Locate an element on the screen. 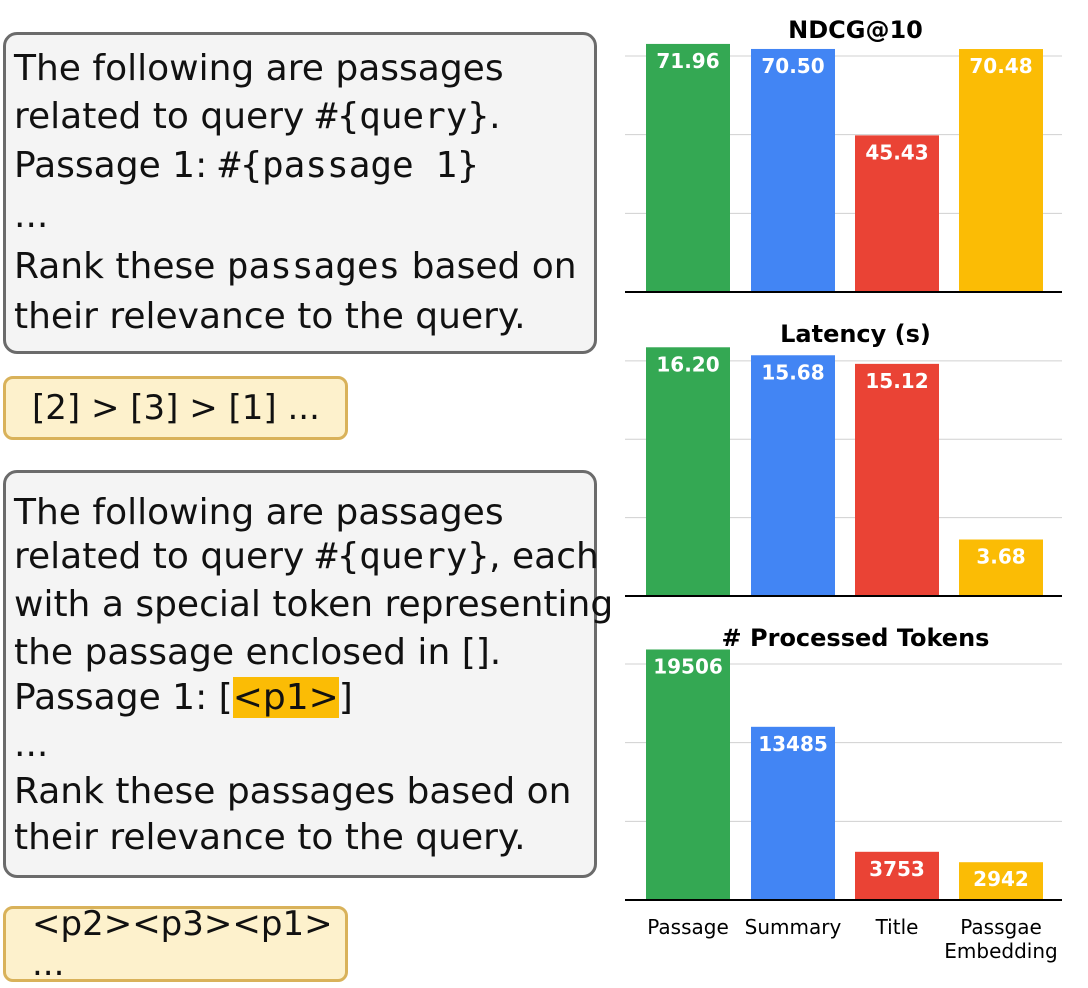 This screenshot has width=1088, height=988. passages-token: passages is located at coordinates (313, 266).